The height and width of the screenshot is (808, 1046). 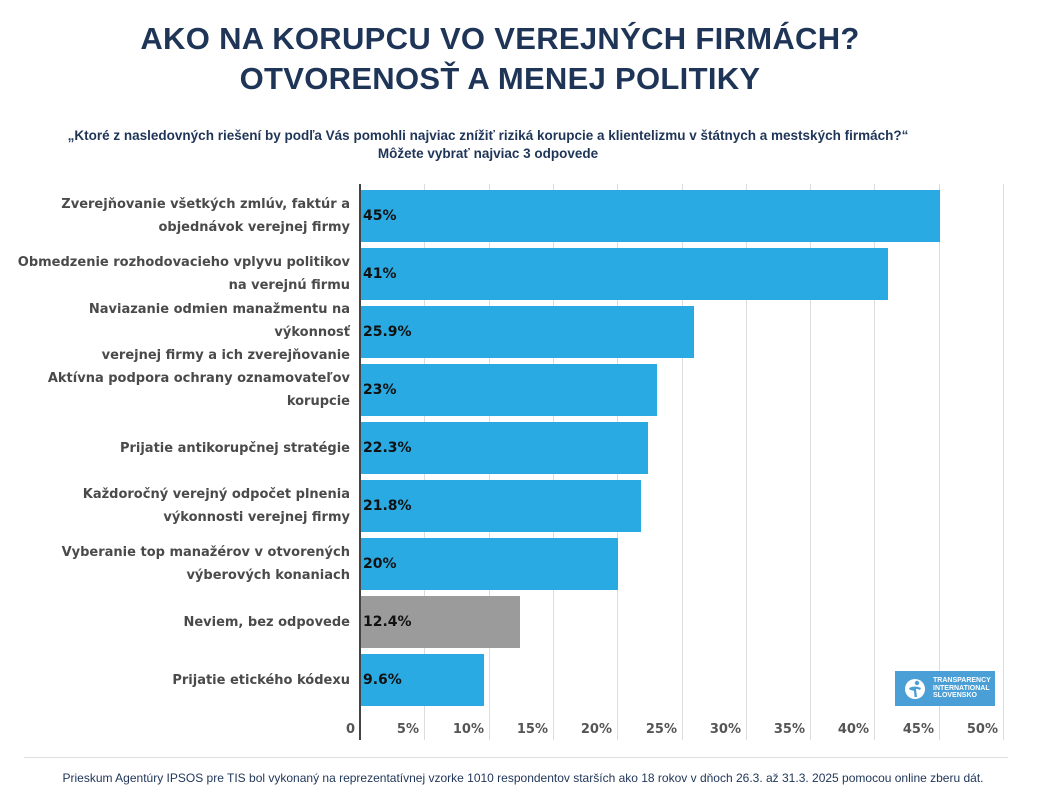 What do you see at coordinates (961, 688) in the screenshot?
I see `logo-text-line: INTERNATIONAL` at bounding box center [961, 688].